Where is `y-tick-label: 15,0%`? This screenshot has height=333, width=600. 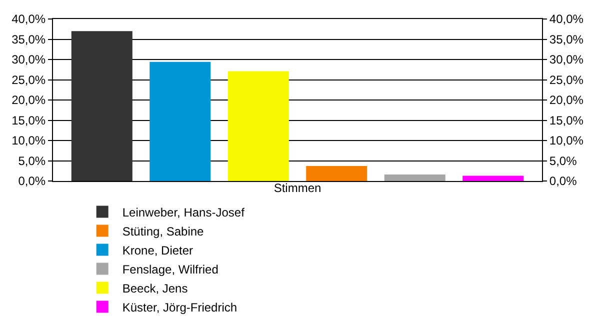 y-tick-label: 15,0% is located at coordinates (29, 120).